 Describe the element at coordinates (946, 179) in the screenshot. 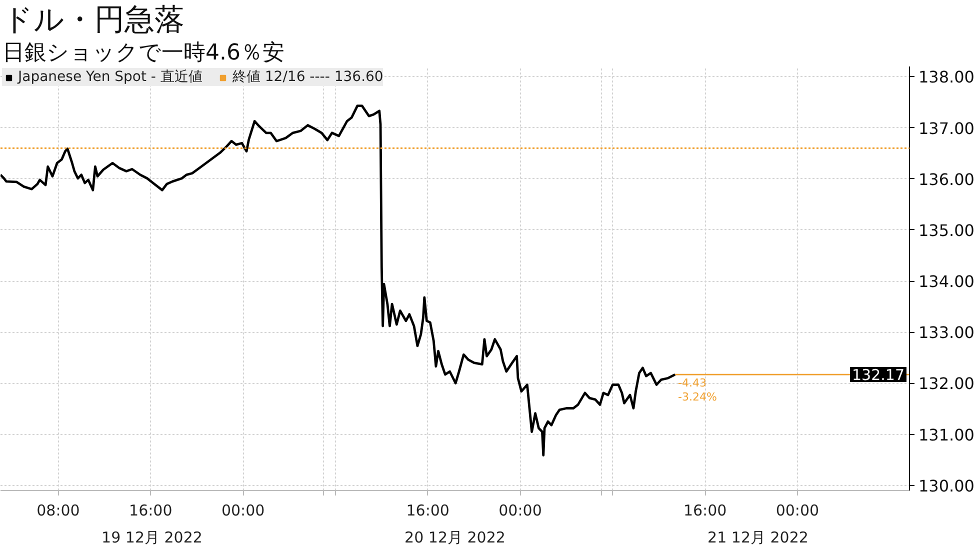

I see `y-tick-label: 136.00` at that location.